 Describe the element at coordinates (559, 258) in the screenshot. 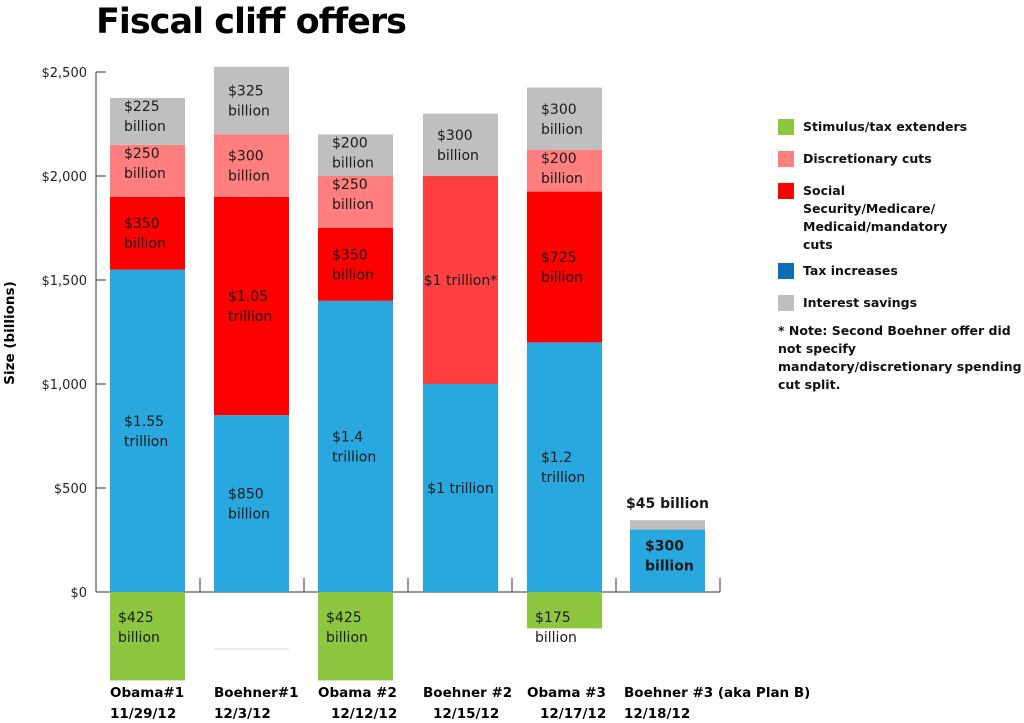

I see `segment-label: $725` at that location.